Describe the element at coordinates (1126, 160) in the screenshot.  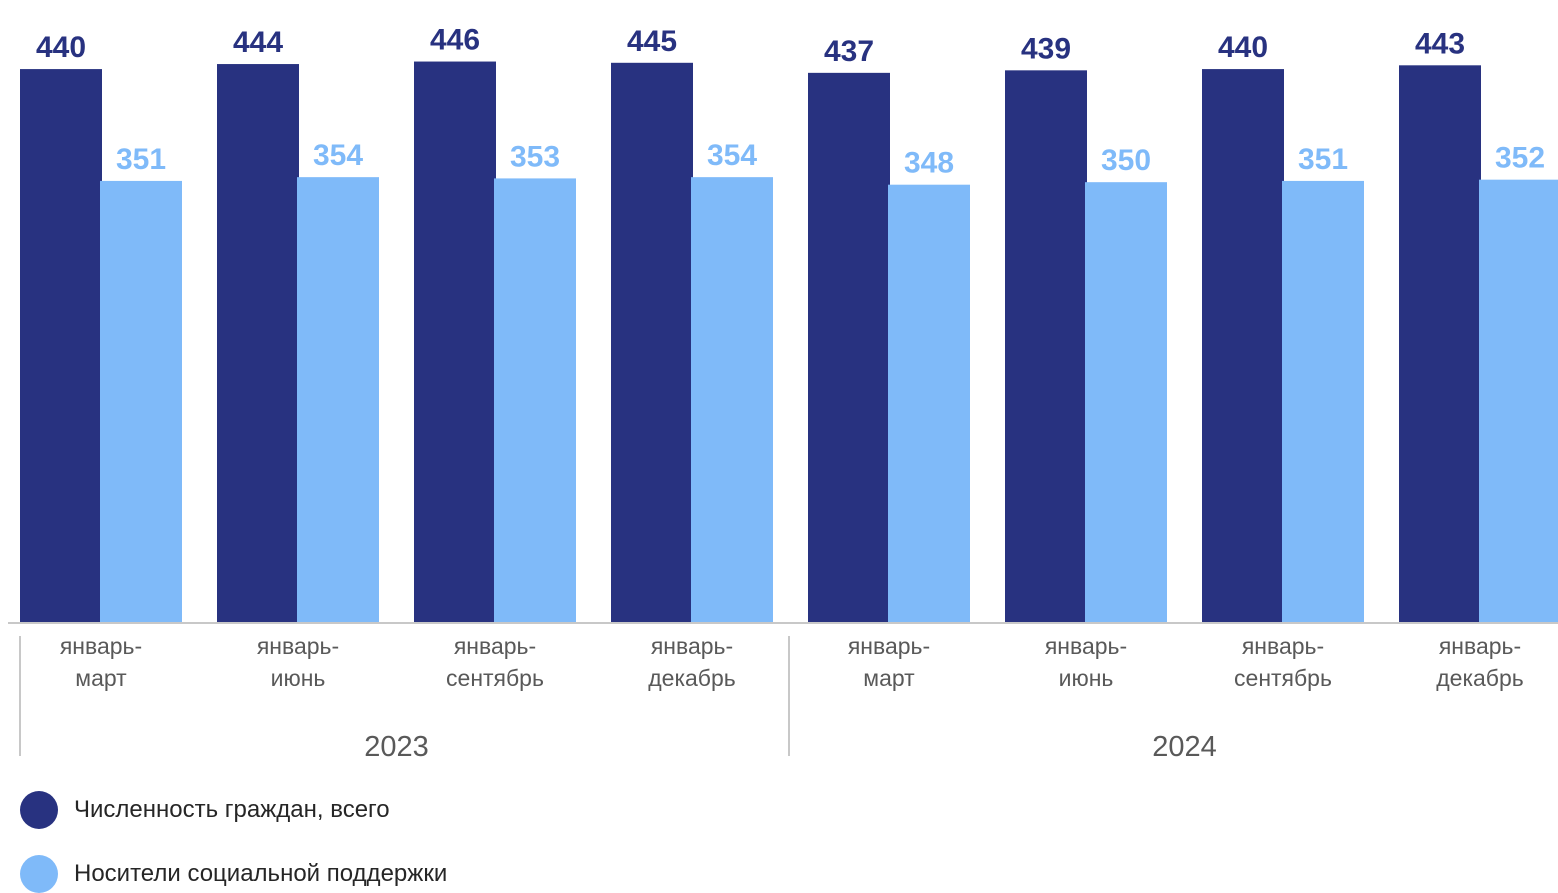
I see `data-label-support-5: 350` at that location.